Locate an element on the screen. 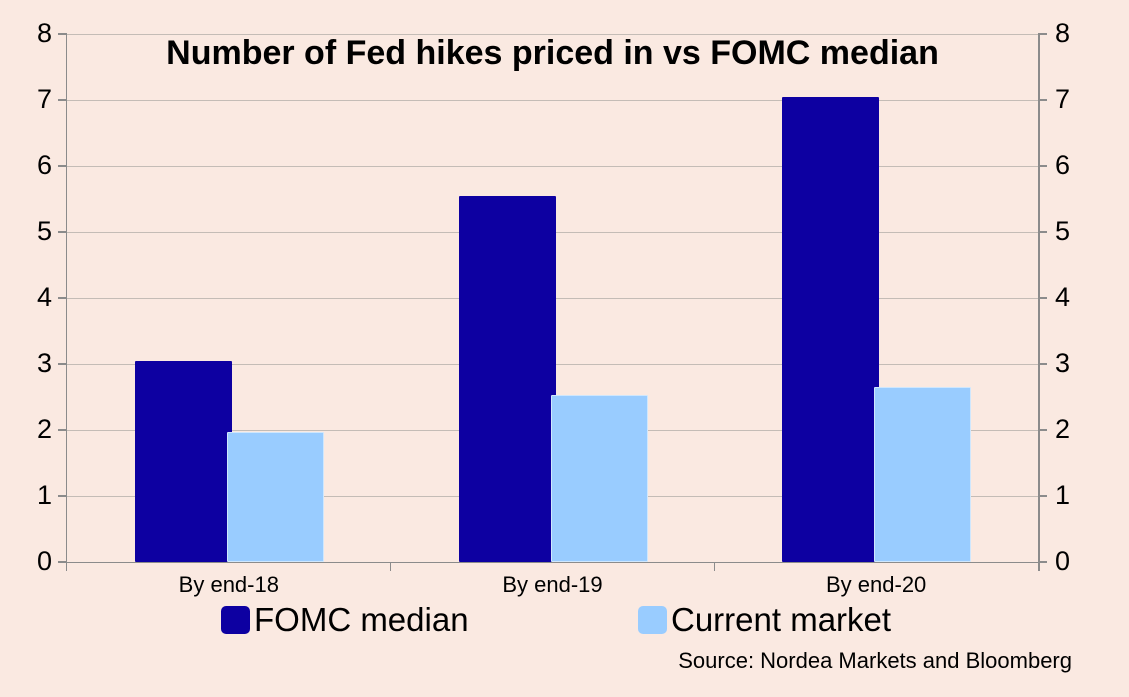 Image resolution: width=1129 pixels, height=697 pixels. y-tick-label-left: 4 is located at coordinates (44, 296).